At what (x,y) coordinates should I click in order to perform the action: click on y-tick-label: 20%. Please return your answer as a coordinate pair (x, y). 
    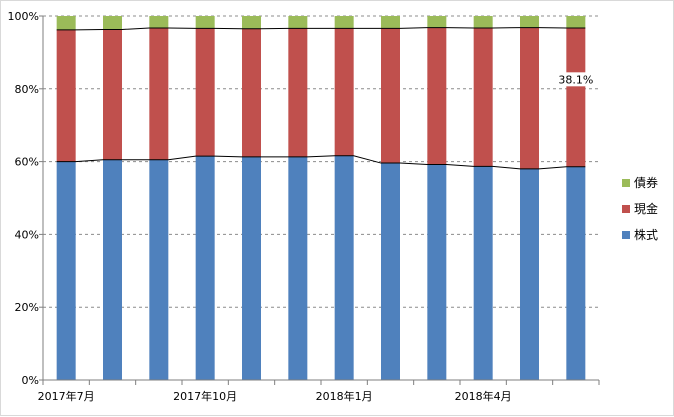
    Looking at the image, I should click on (27, 307).